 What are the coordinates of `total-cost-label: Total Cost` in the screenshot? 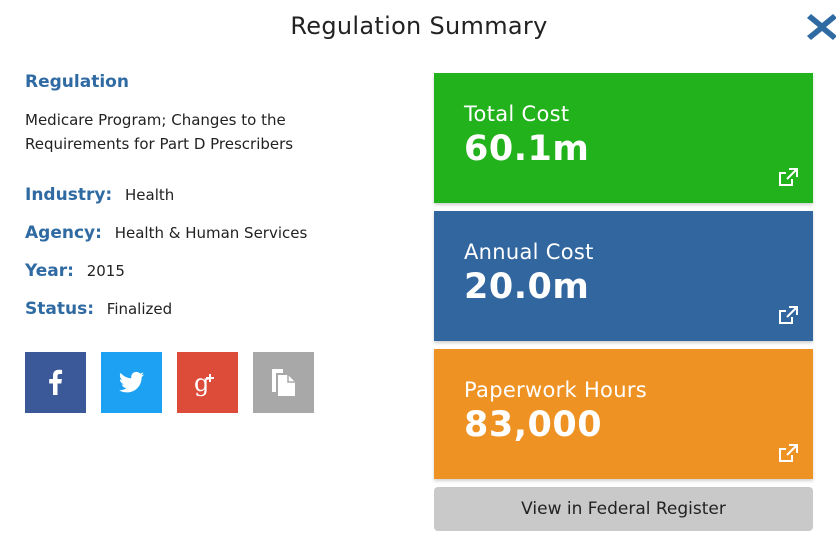 It's located at (517, 114).